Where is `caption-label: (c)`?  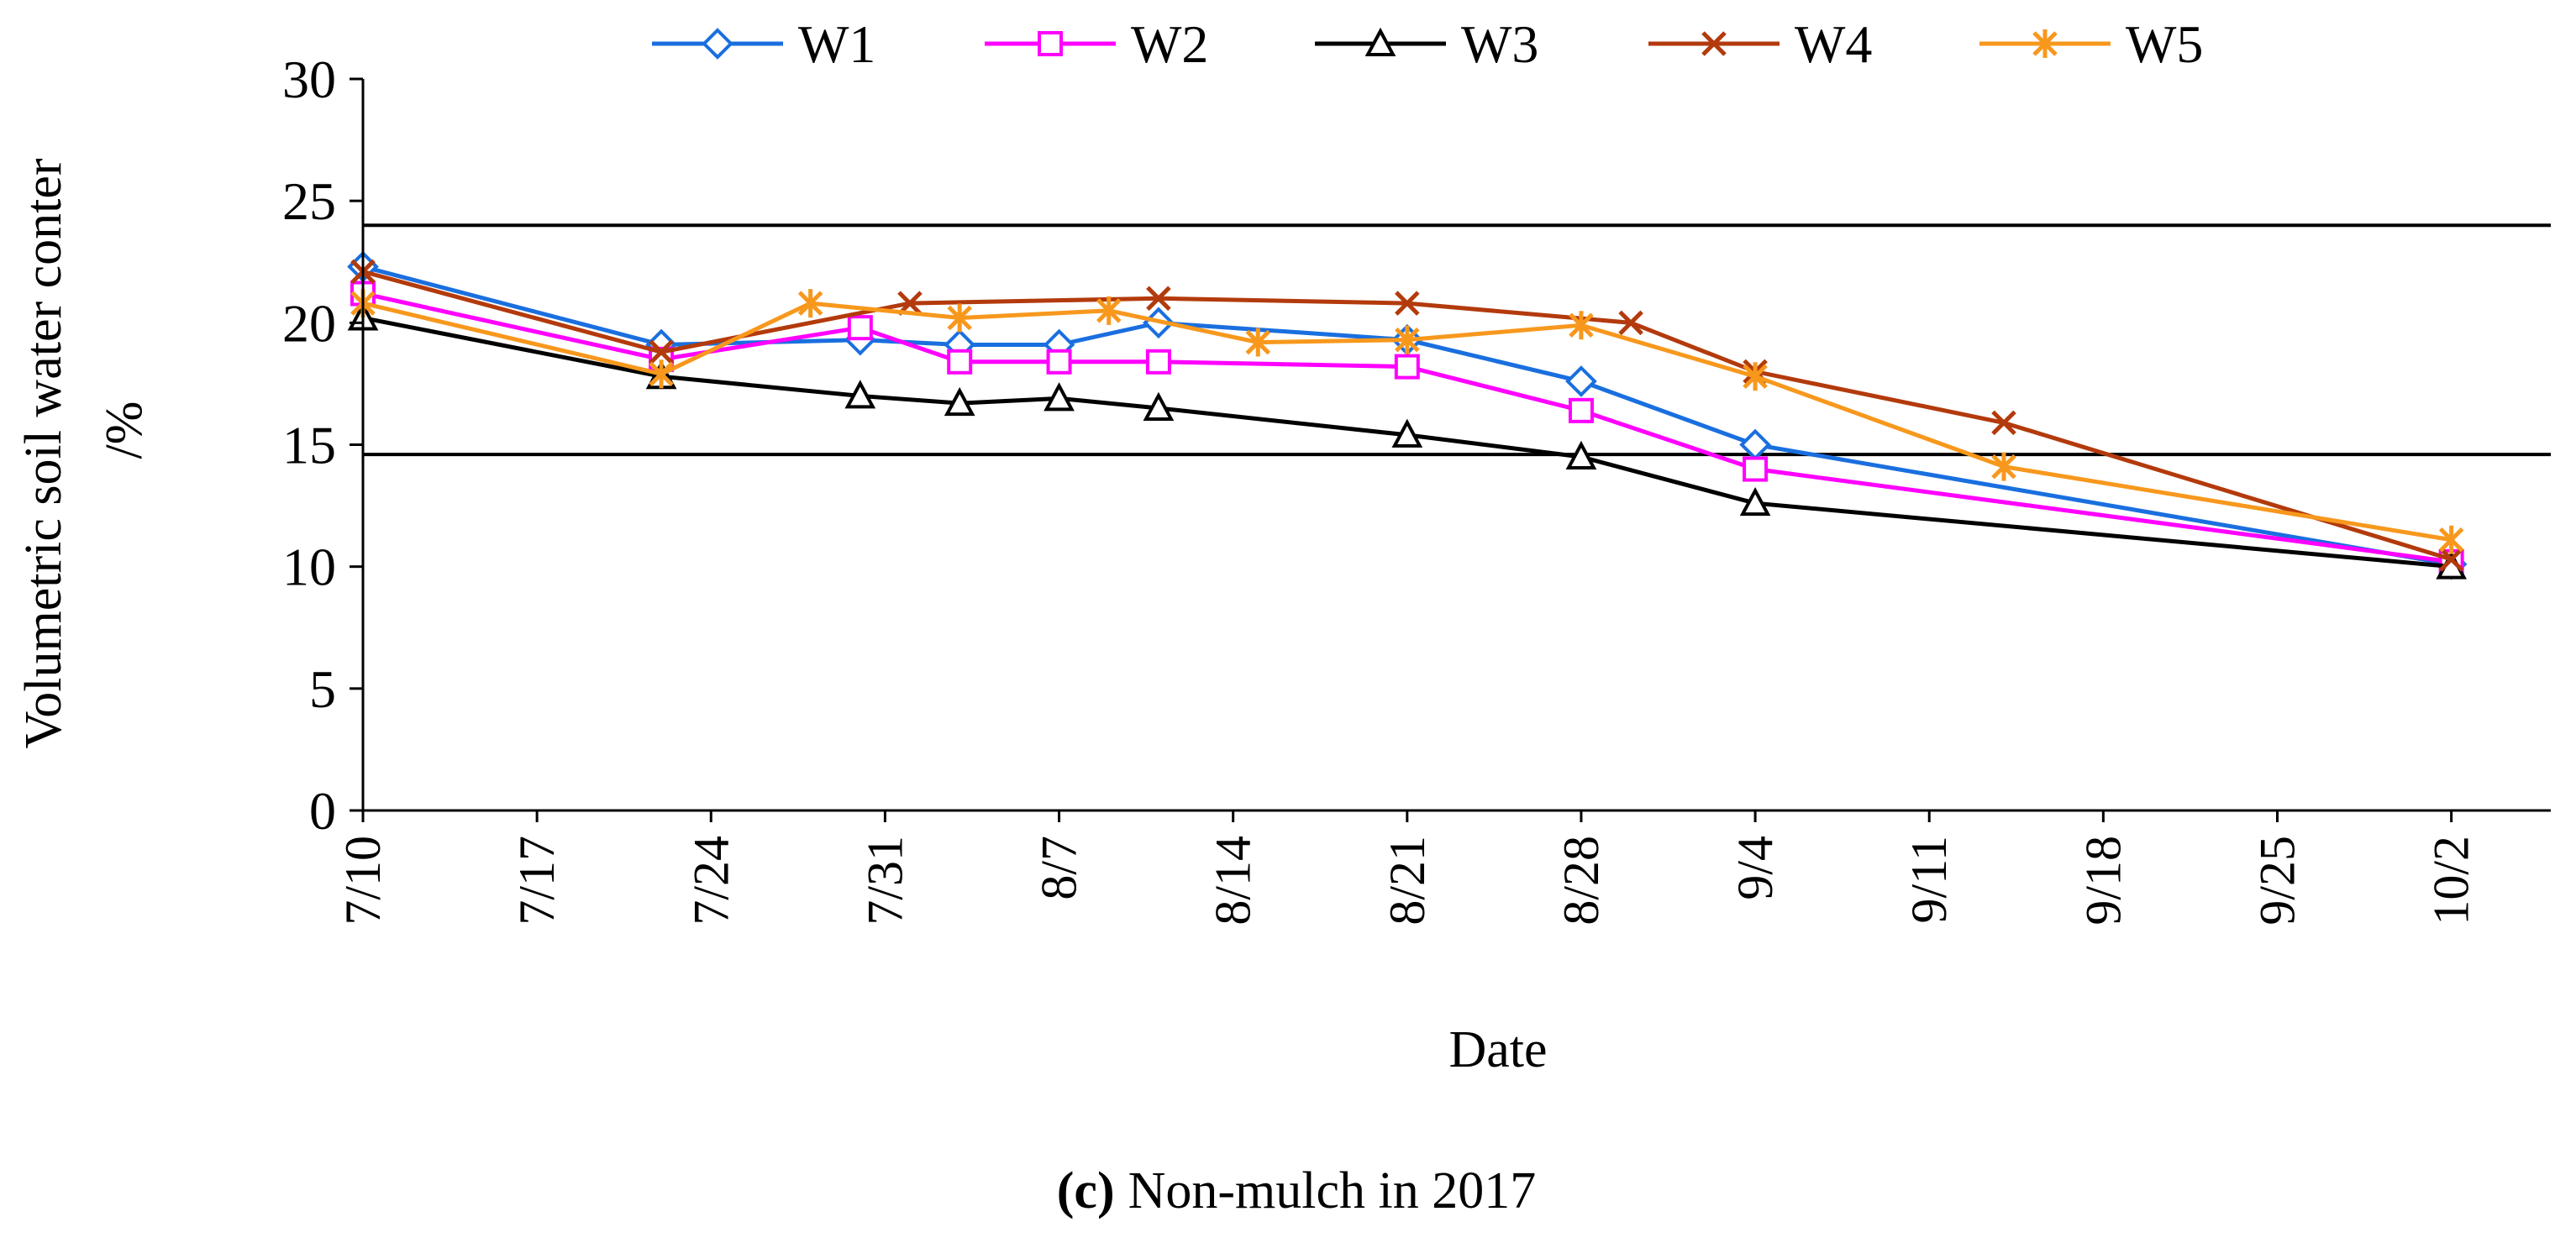 caption-label: (c) is located at coordinates (1086, 1190).